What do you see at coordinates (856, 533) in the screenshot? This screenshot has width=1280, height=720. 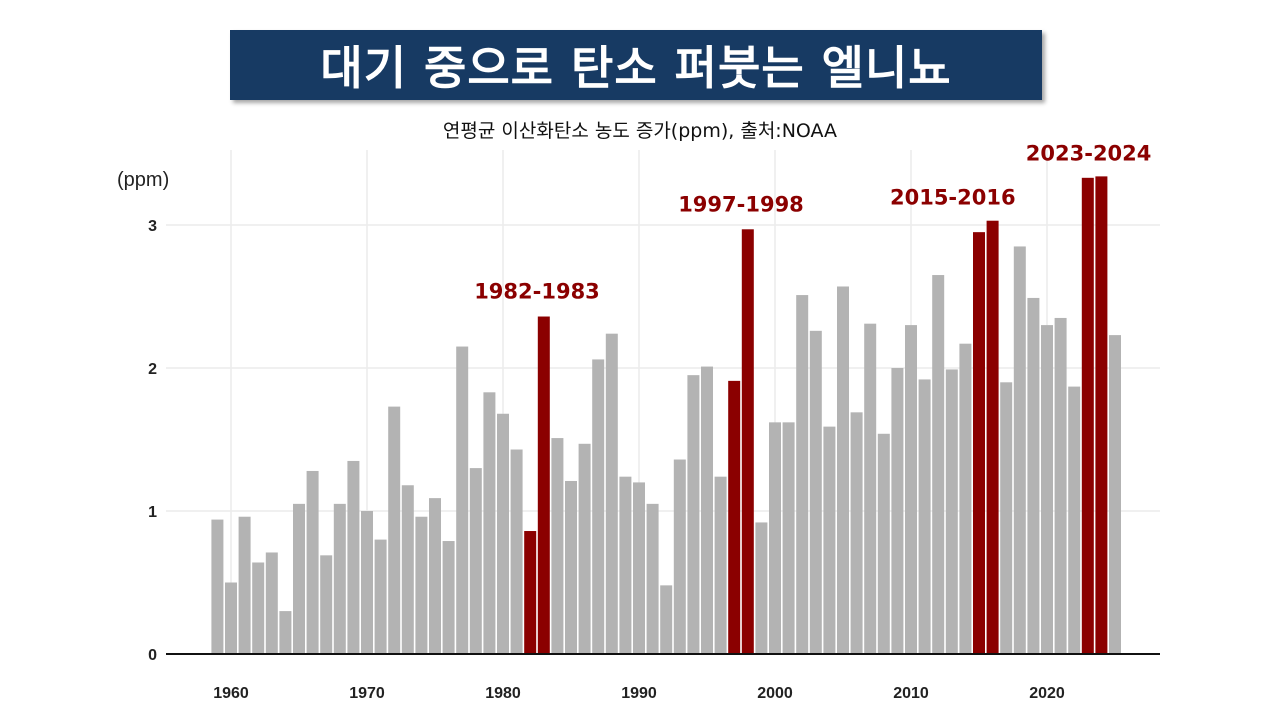 I see `bar-2006` at bounding box center [856, 533].